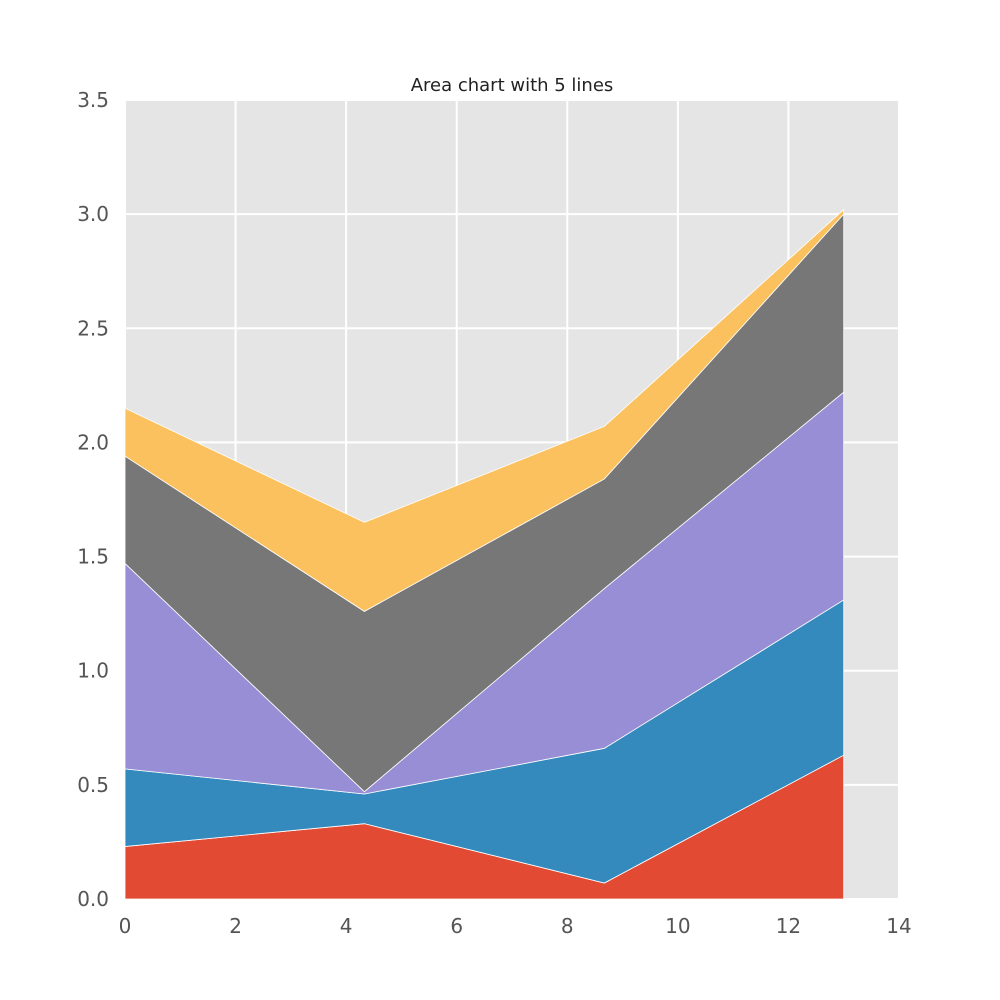 Image resolution: width=1000 pixels, height=1000 pixels. I want to click on x-axis-ticks: 0 2 4 6 8 10 12 14, so click(515, 926).